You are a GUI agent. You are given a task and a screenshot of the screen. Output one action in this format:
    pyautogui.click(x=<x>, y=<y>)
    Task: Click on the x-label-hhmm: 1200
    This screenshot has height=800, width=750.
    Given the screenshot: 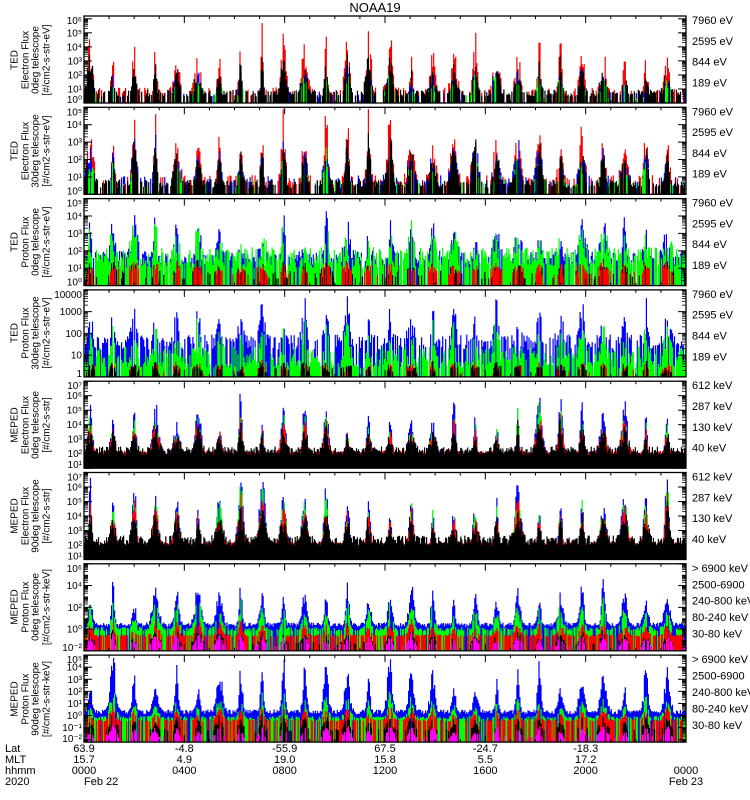 What is the action you would take?
    pyautogui.click(x=385, y=771)
    